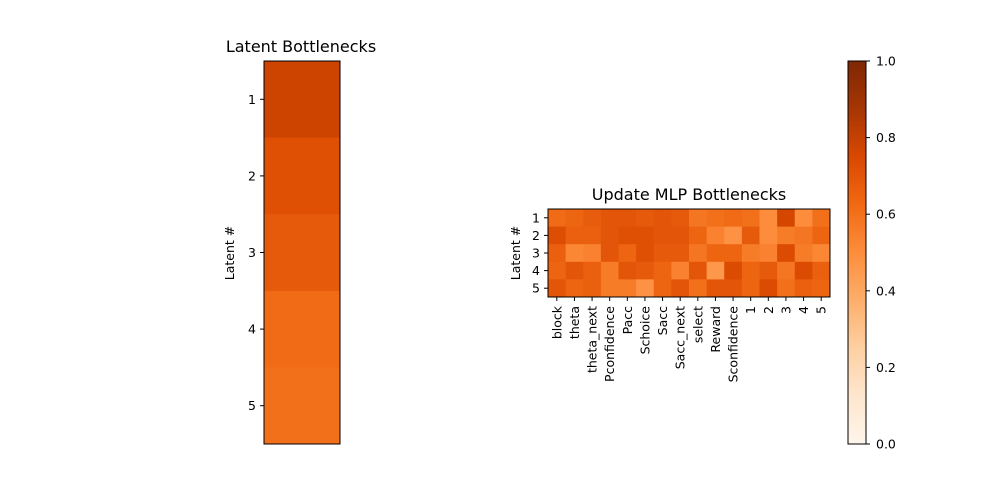 The height and width of the screenshot is (500, 1000). Describe the element at coordinates (689, 194) in the screenshot. I see `update-mlp-bottlenecks-title: Update MLP Bottlenecks` at that location.